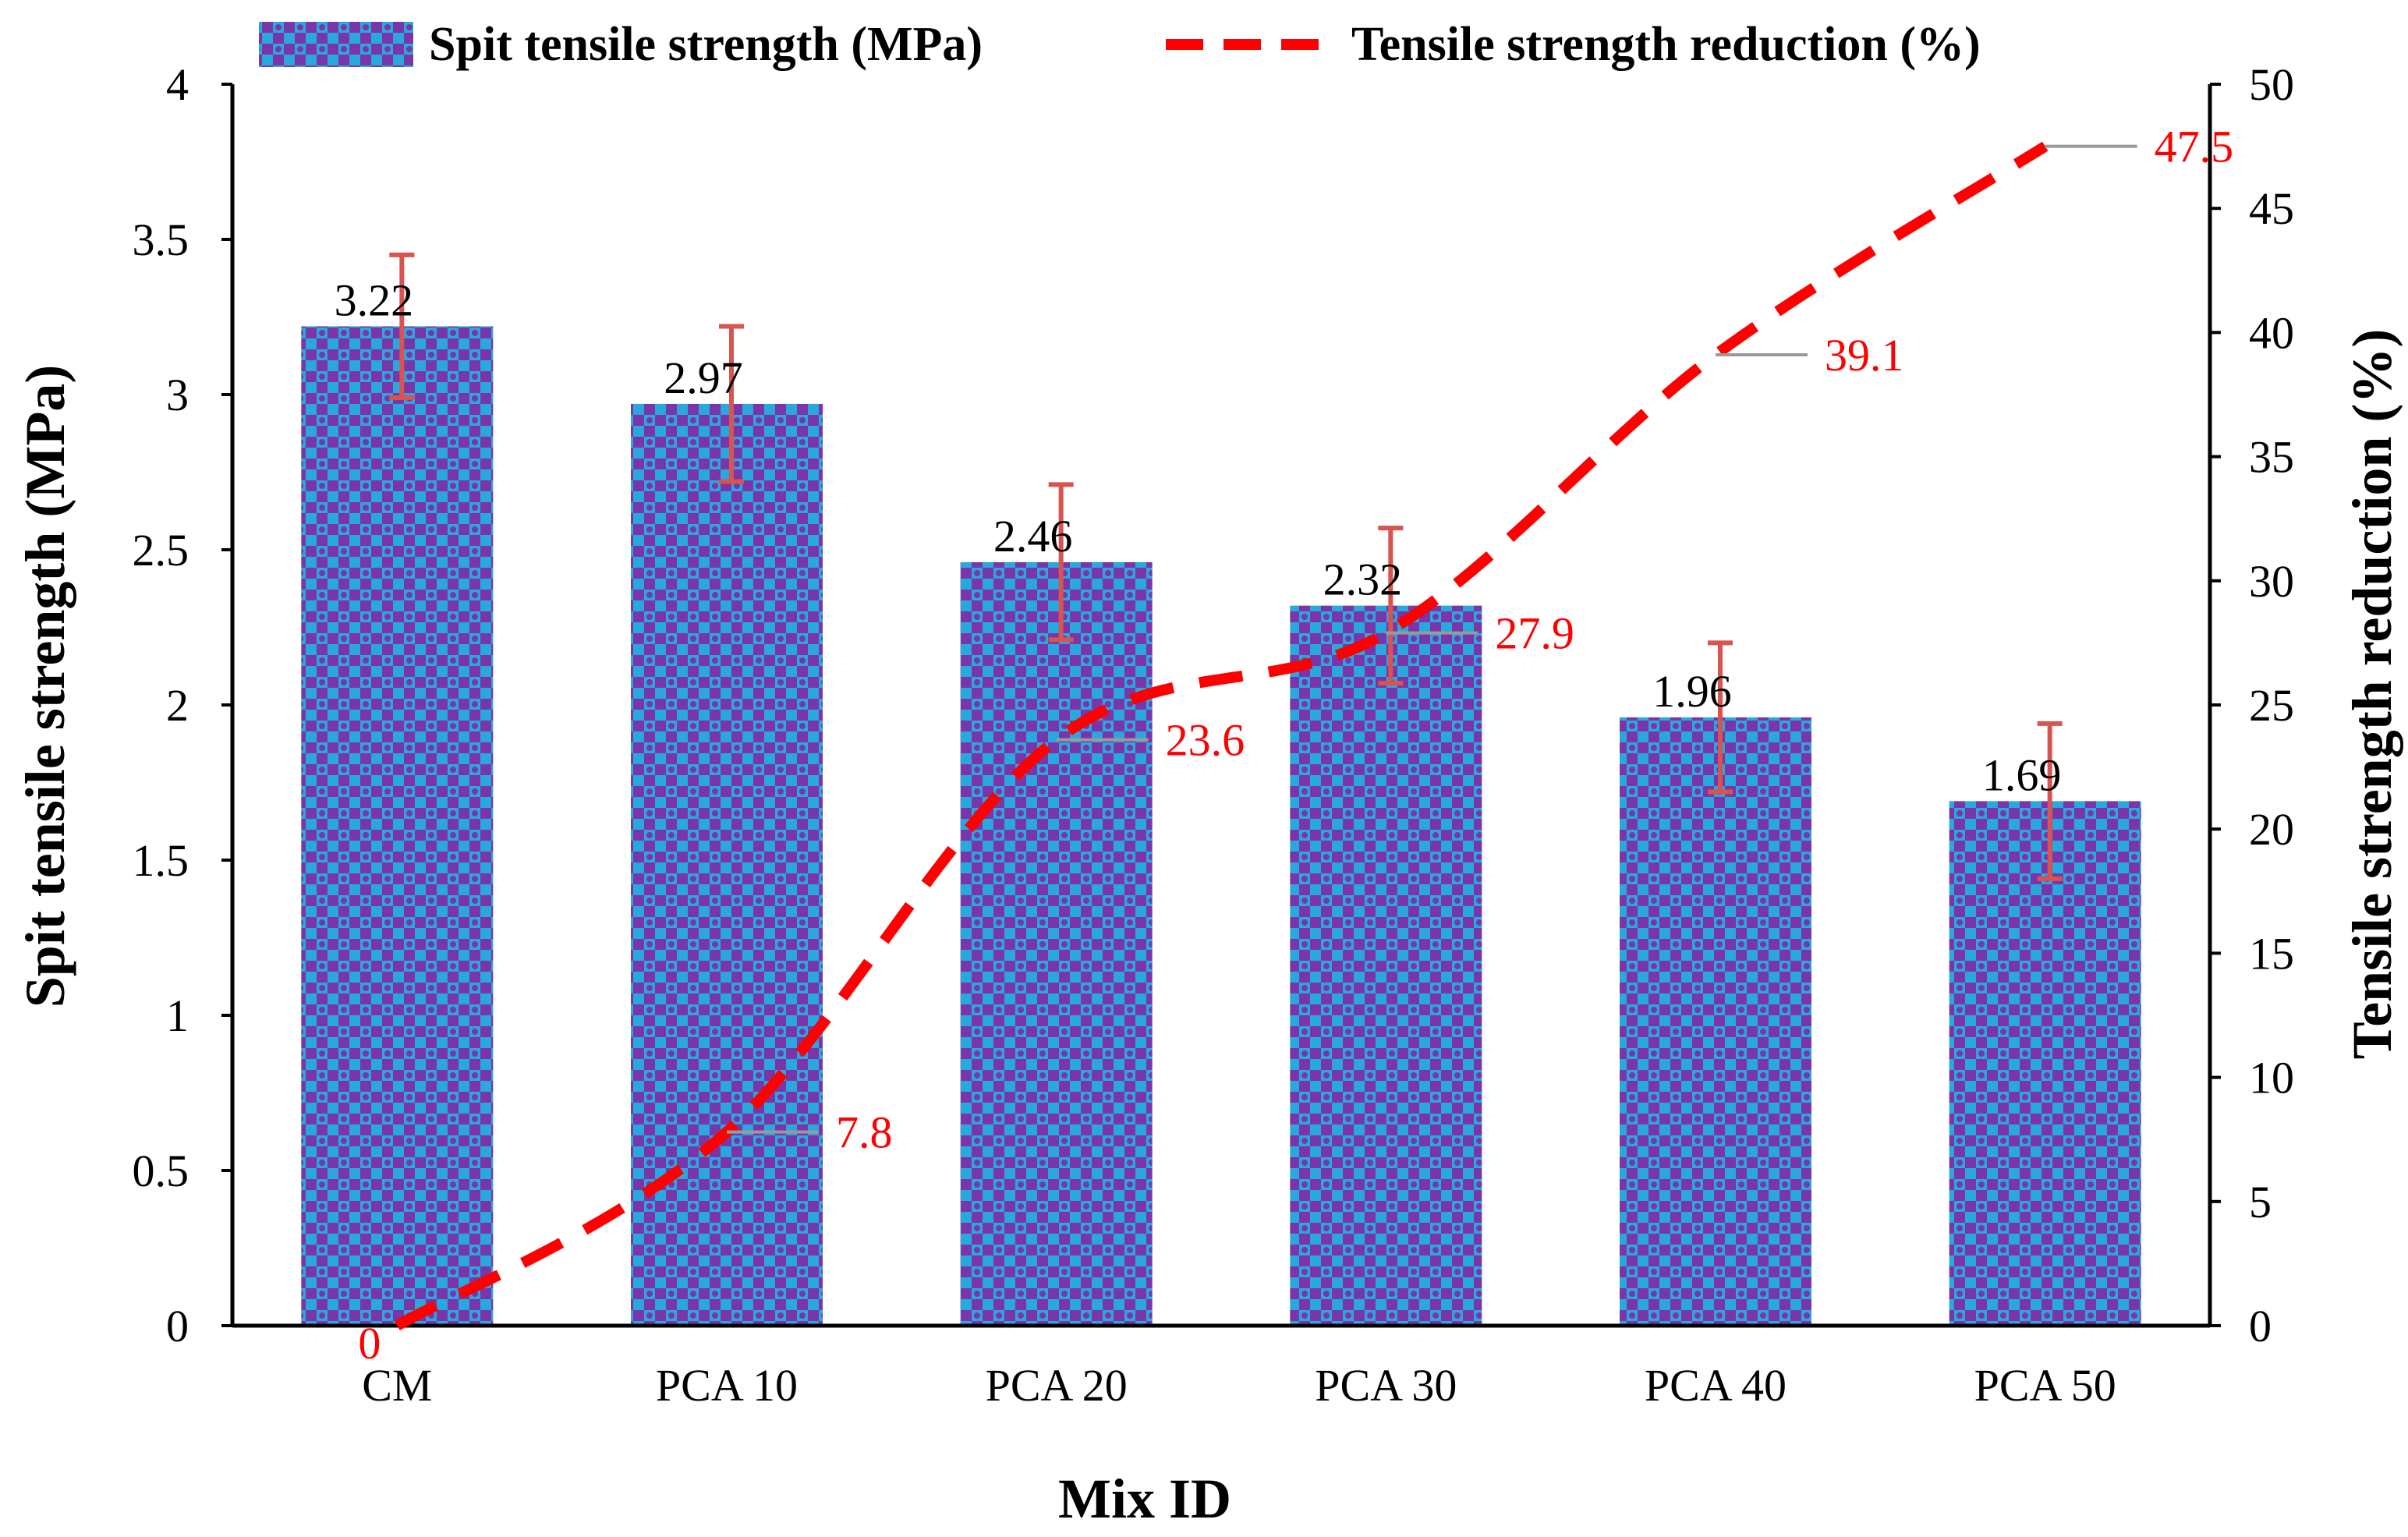  I want to click on x-tick-label: PCA 20, so click(1057, 1385).